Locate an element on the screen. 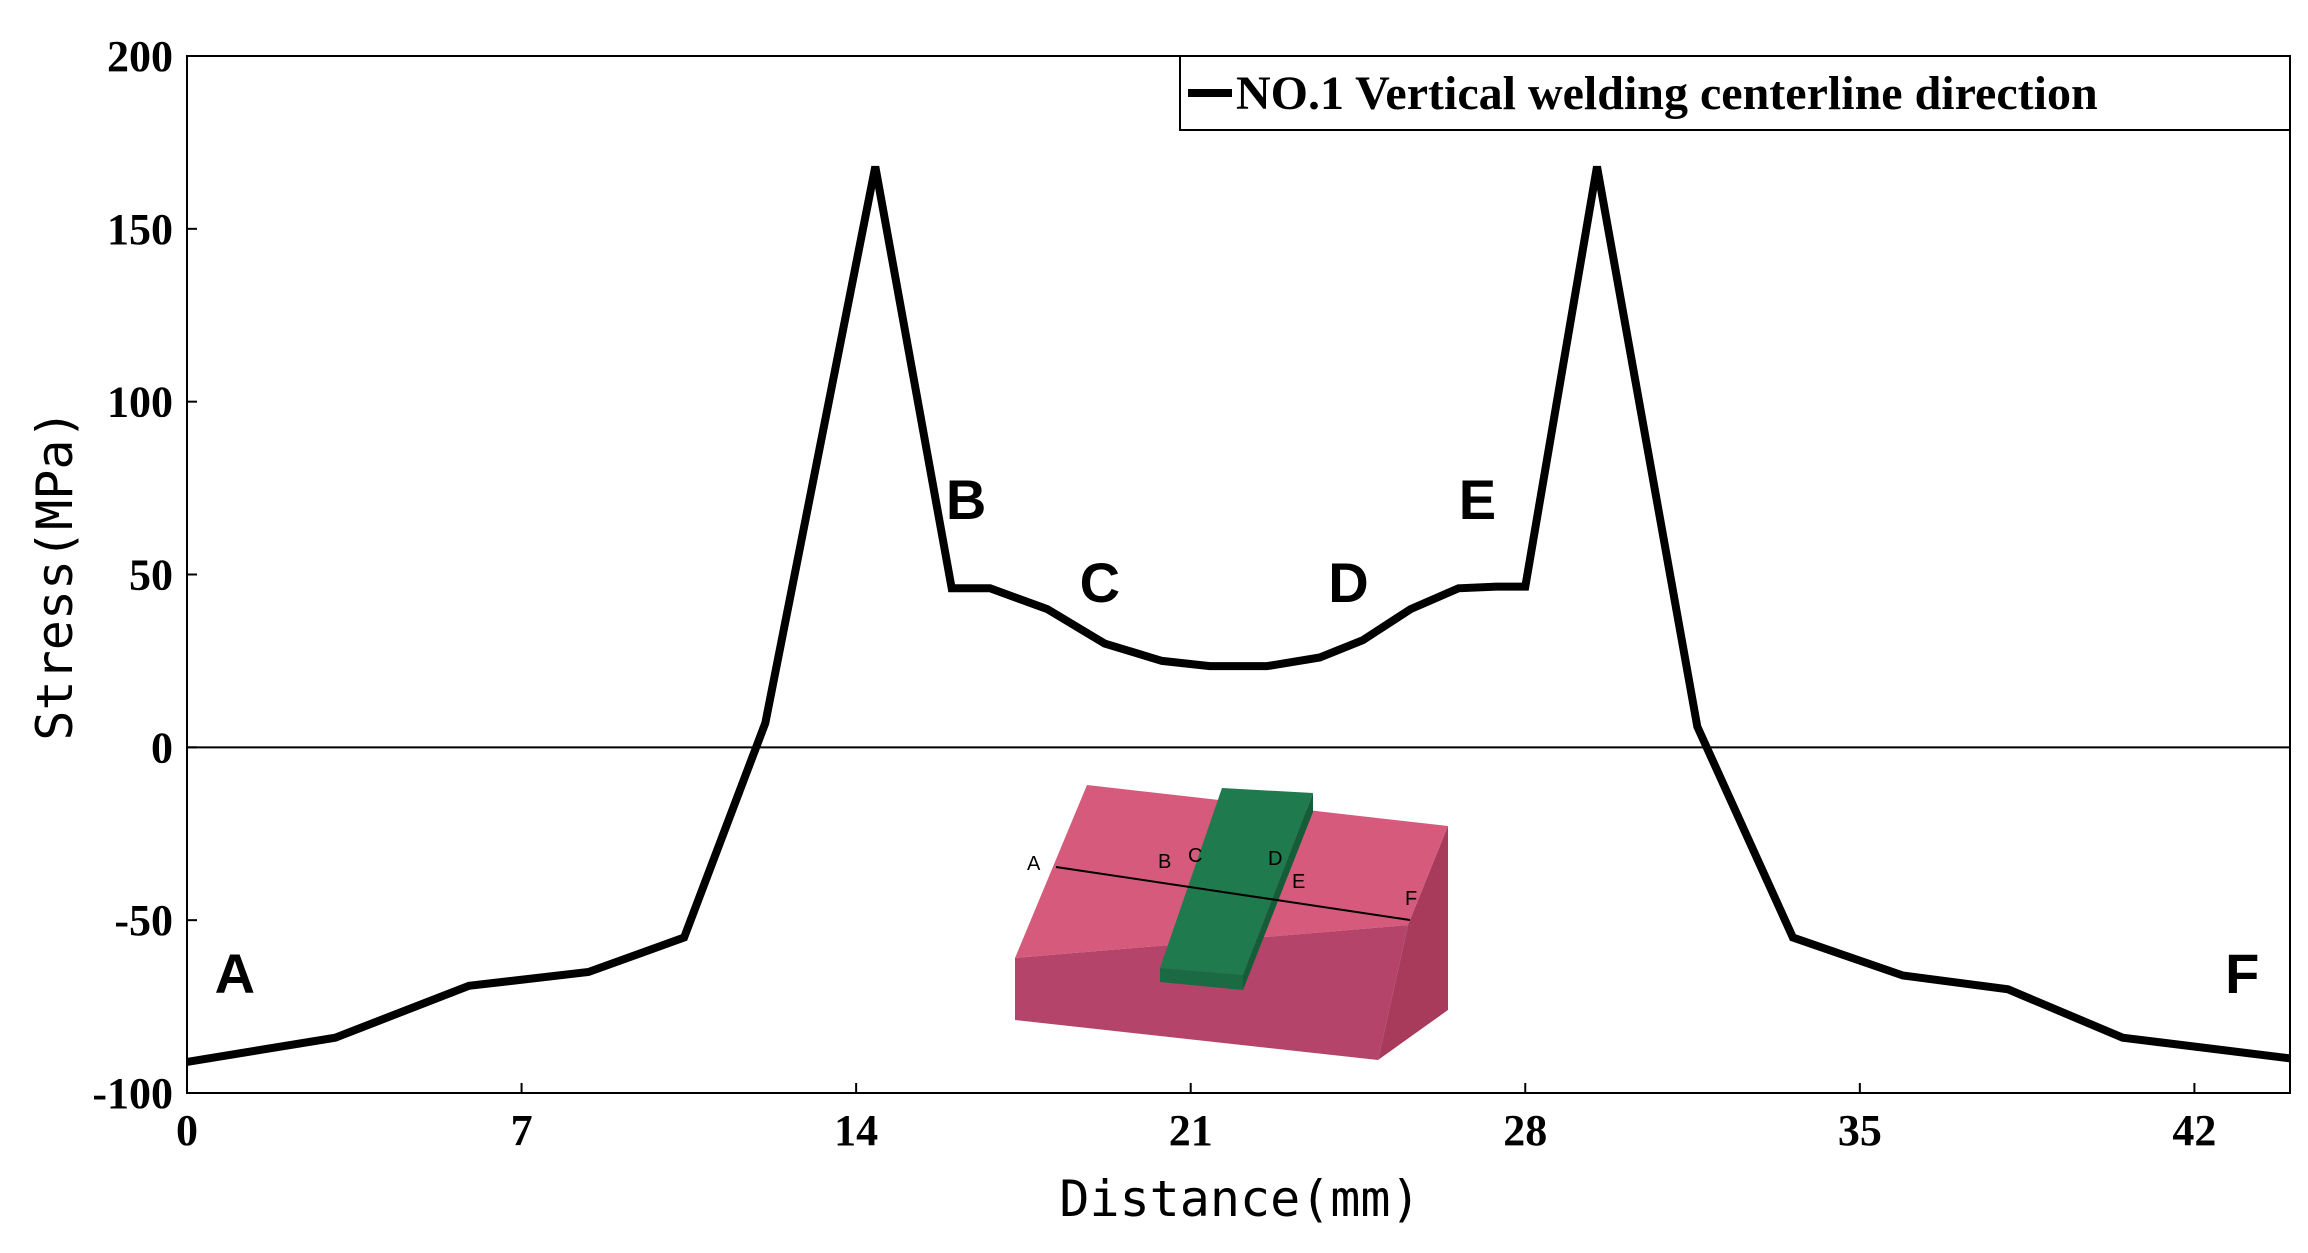 Image resolution: width=2308 pixels, height=1253 pixels. inset-label-a: A is located at coordinates (1034, 864).